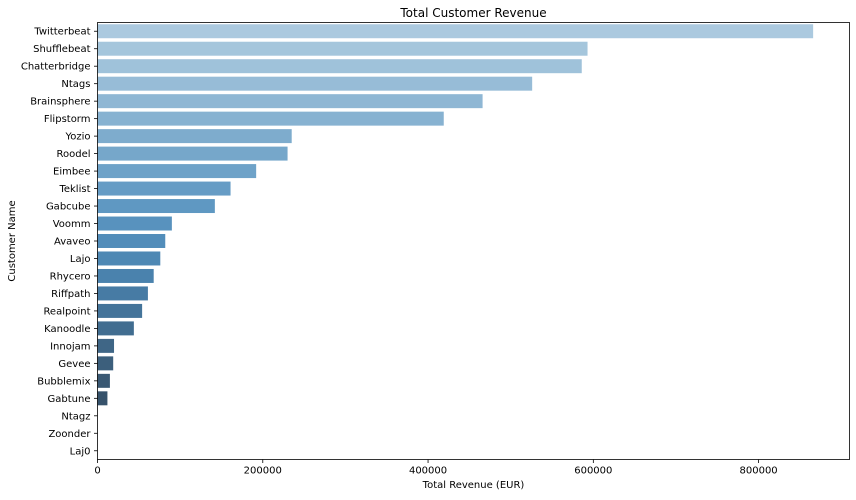  I want to click on x-axis-ticks: 0 200000 400000 600000 800000, so click(436, 468).